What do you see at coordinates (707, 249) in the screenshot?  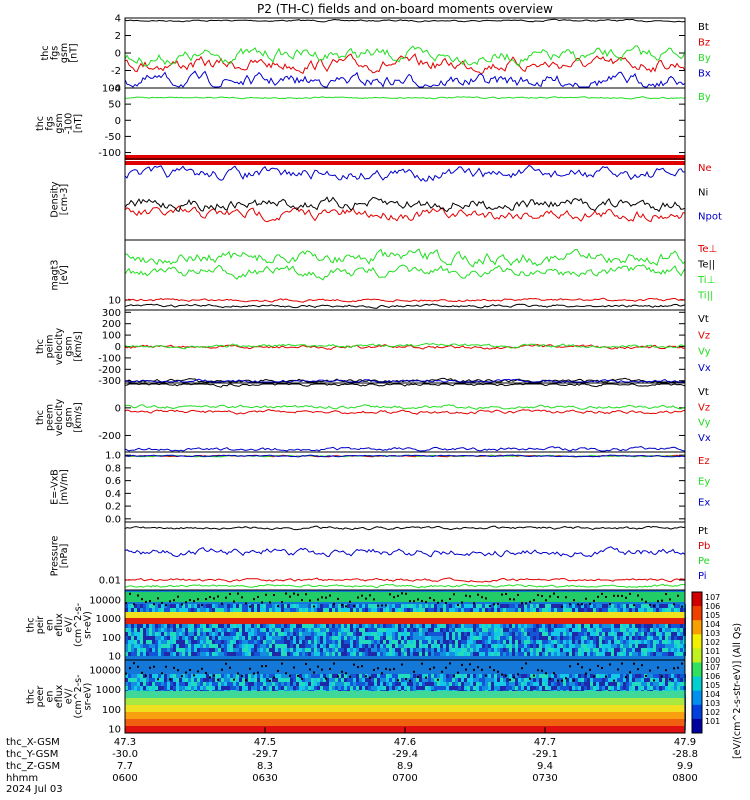 I see `legend-Te⊥: Te⊥` at bounding box center [707, 249].